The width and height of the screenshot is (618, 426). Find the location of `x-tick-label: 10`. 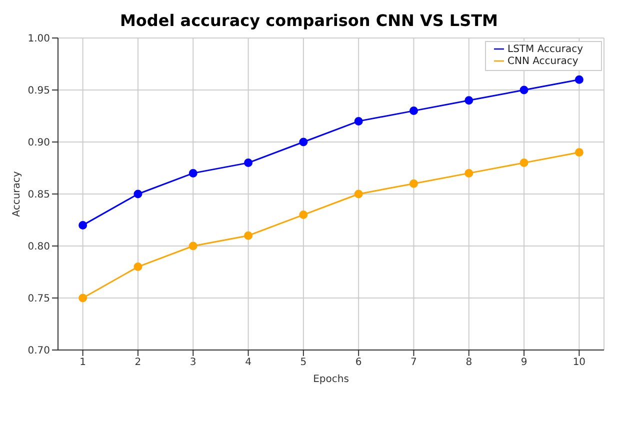

x-tick-label: 10 is located at coordinates (579, 362).